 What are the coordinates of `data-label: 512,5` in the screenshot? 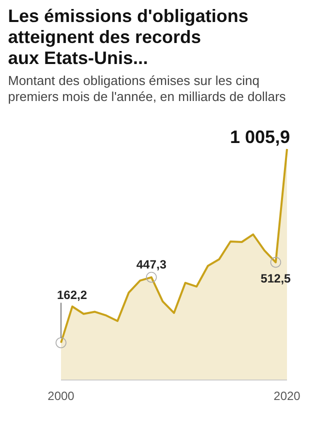 It's located at (276, 278).